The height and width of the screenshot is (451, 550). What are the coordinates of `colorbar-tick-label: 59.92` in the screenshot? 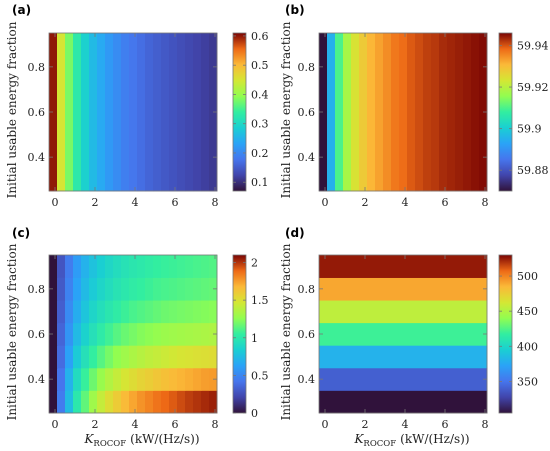 It's located at (533, 87).